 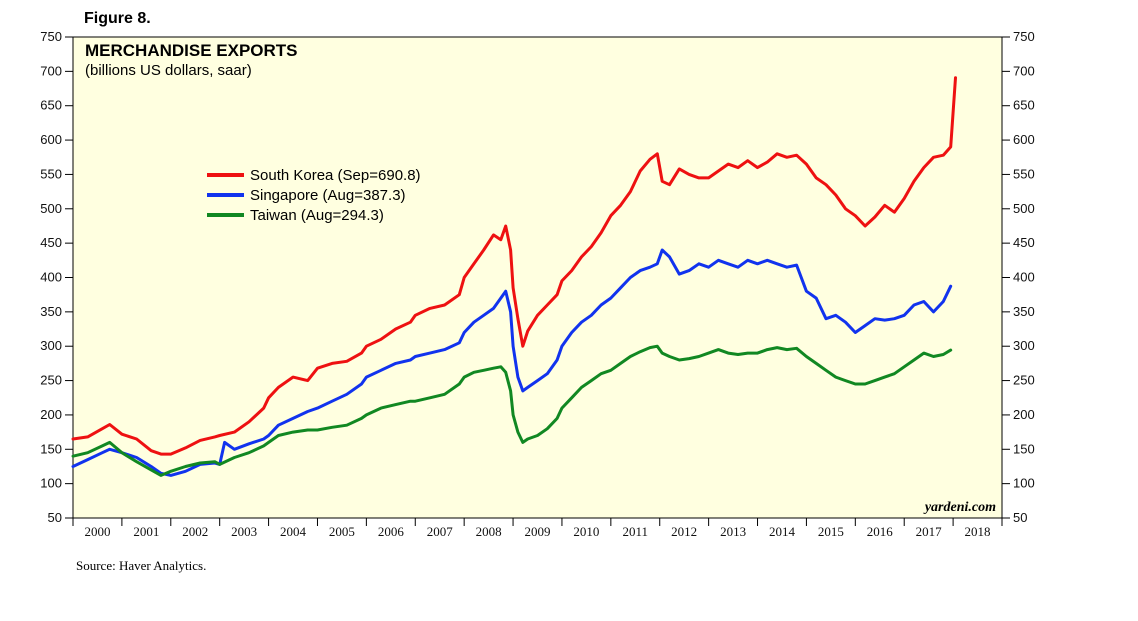 I want to click on legend-label: South Korea (Sep=690.8), so click(x=335, y=175).